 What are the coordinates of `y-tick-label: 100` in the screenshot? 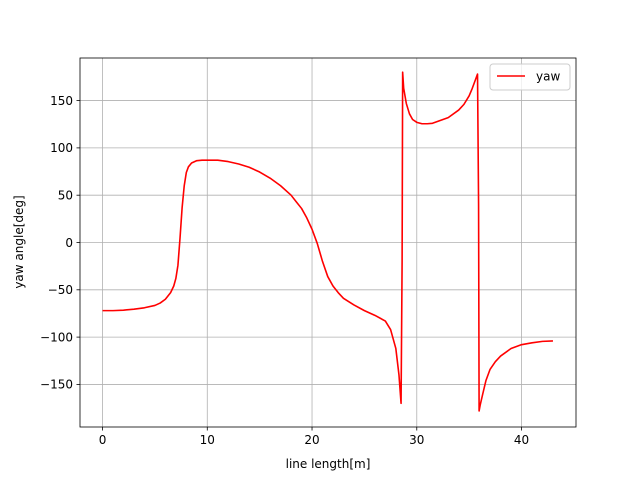 It's located at (61, 148).